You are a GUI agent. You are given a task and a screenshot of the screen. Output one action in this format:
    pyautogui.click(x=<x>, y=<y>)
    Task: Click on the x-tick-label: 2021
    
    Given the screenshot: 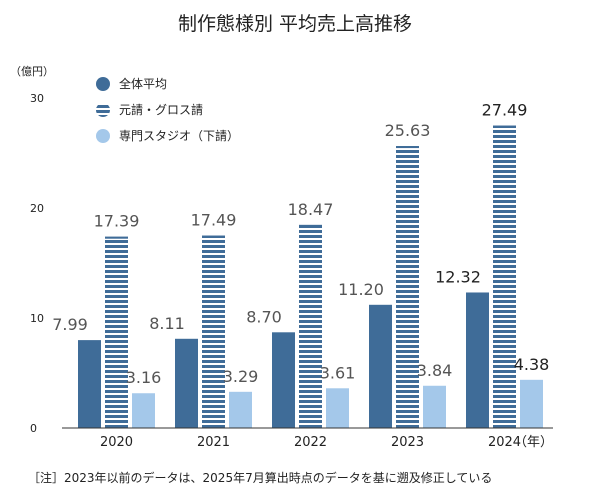 What is the action you would take?
    pyautogui.click(x=213, y=442)
    